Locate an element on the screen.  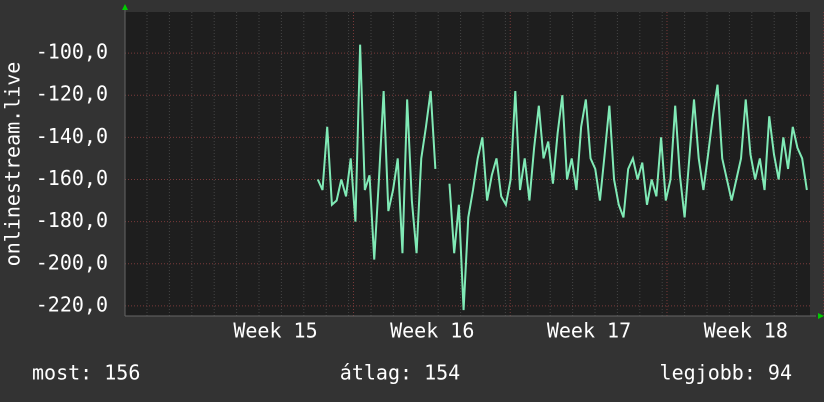
x-tick-label: Week 16 is located at coordinates (432, 331).